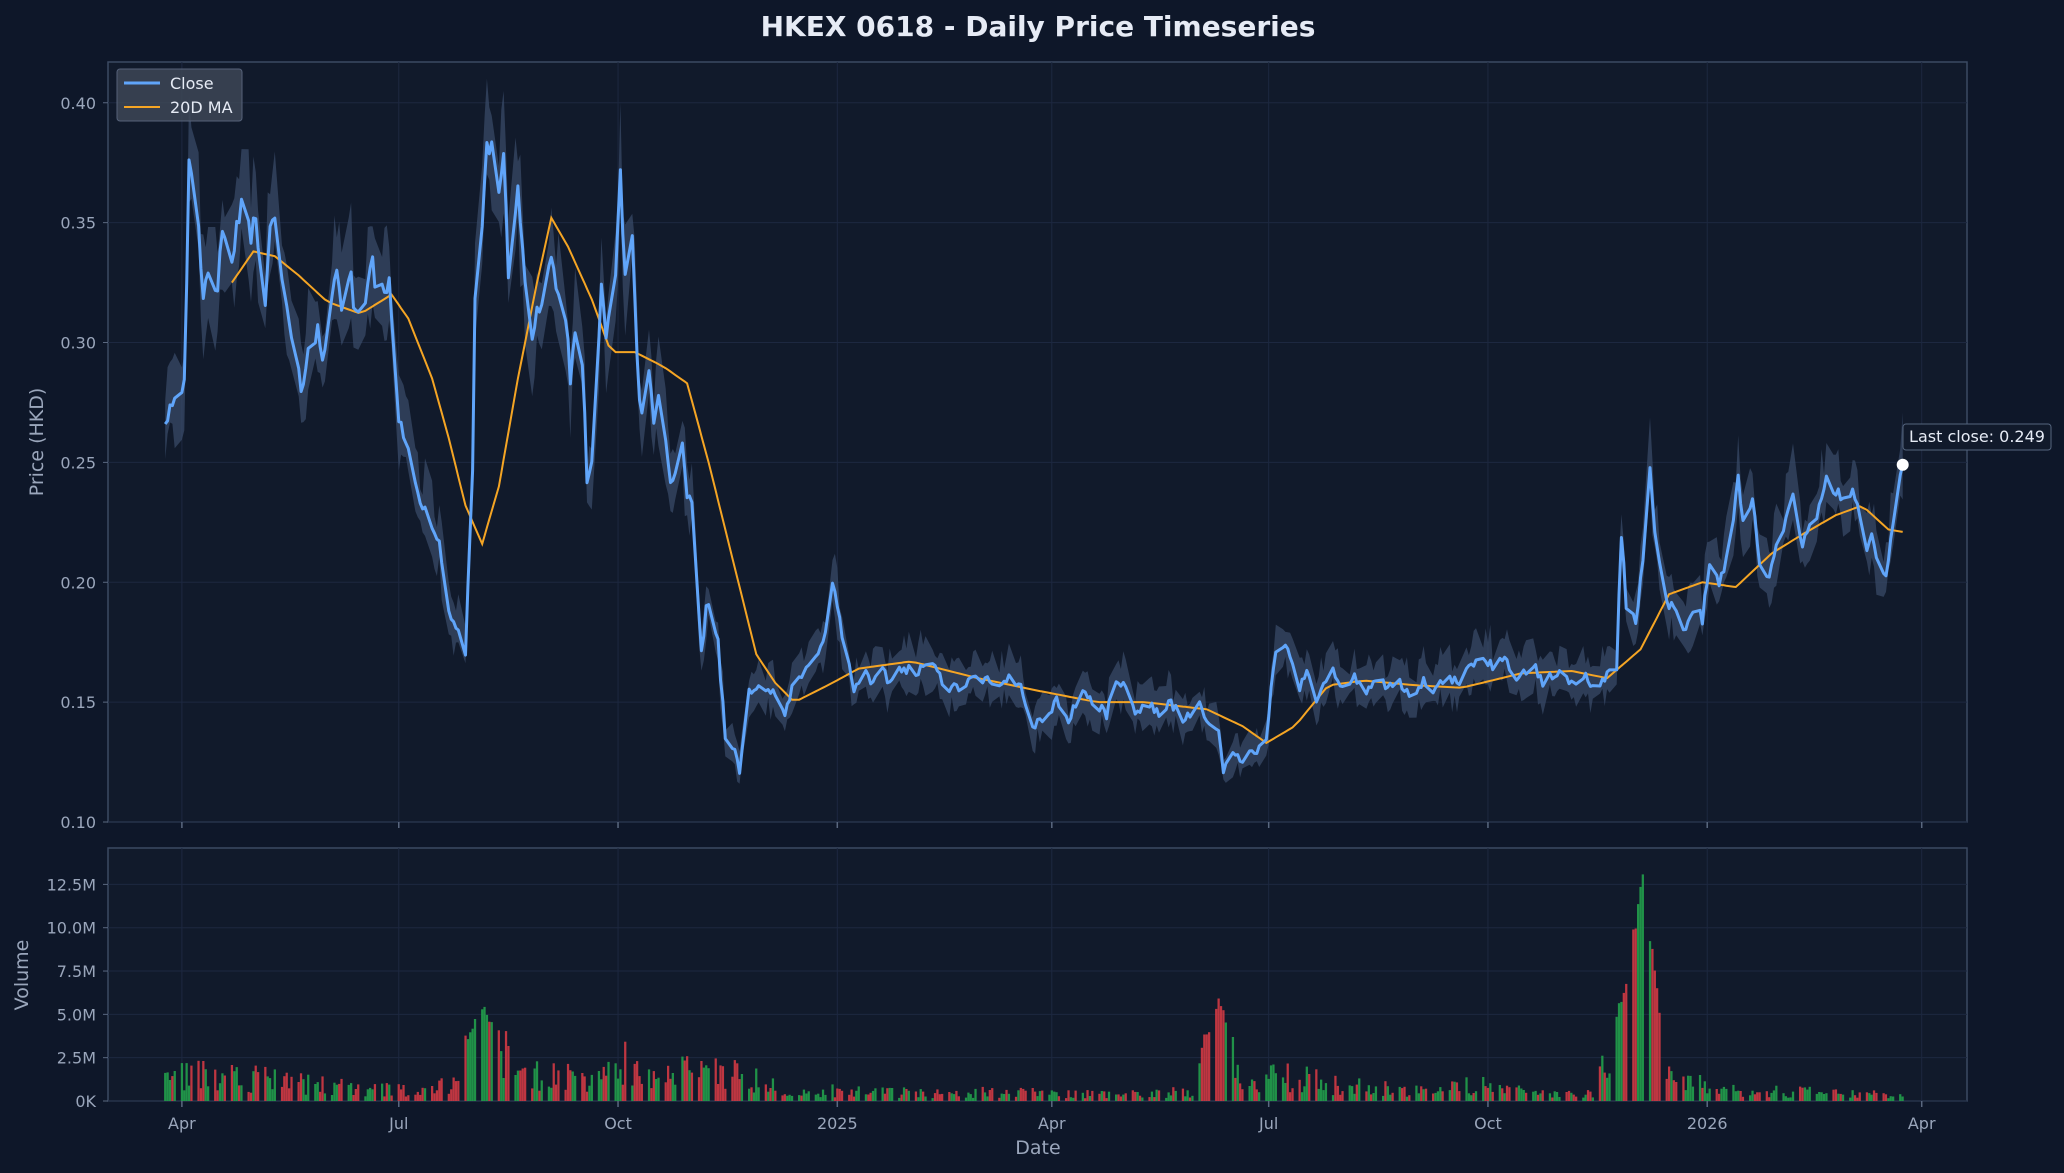 The width and height of the screenshot is (2064, 1173). I want to click on volume-tick-label: 7.5M, so click(76, 971).